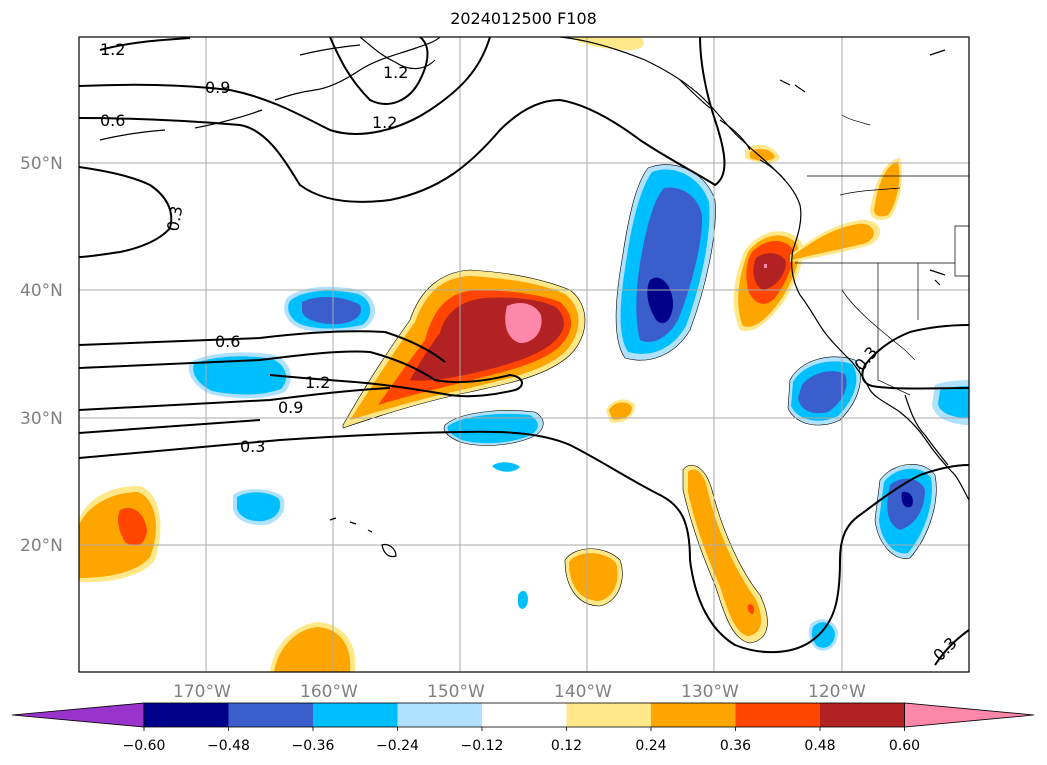  Describe the element at coordinates (725, 554) in the screenshot. I see `positive-anomaly-elongated` at that location.